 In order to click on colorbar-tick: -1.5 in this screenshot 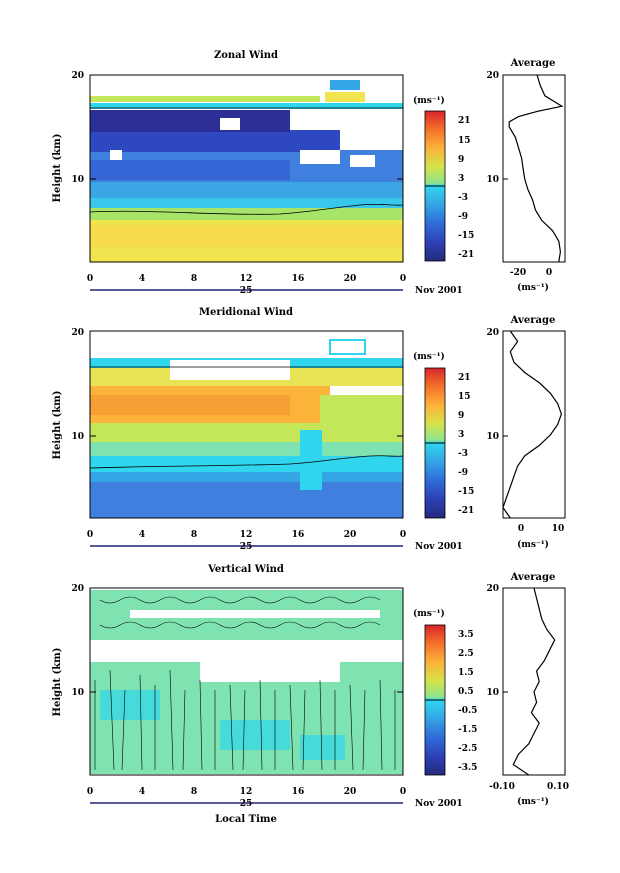, I will do `click(467, 730)`.